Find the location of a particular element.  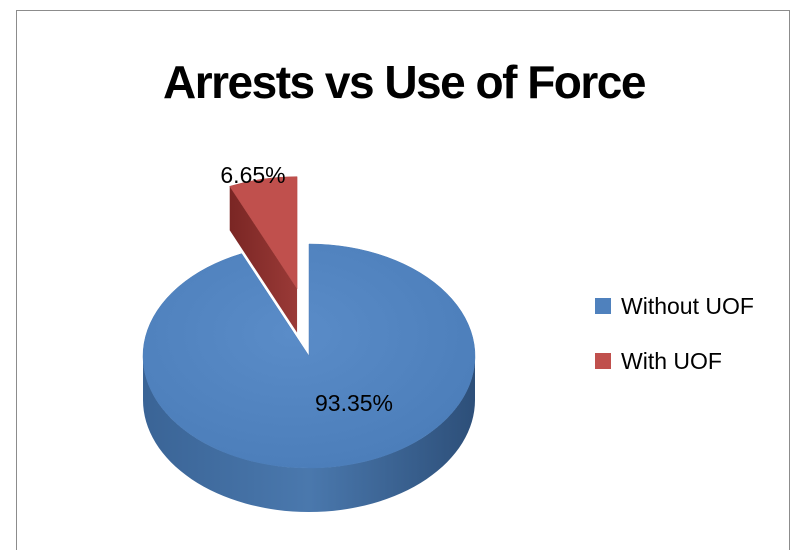

data-label-without-uof: 93.35% is located at coordinates (354, 403).